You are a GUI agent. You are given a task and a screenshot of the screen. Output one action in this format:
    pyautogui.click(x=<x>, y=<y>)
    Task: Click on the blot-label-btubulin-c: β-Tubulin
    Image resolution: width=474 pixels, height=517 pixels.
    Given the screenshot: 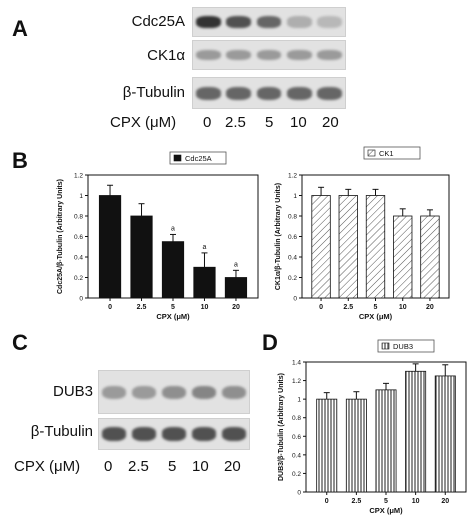 What is the action you would take?
    pyautogui.click(x=61, y=431)
    